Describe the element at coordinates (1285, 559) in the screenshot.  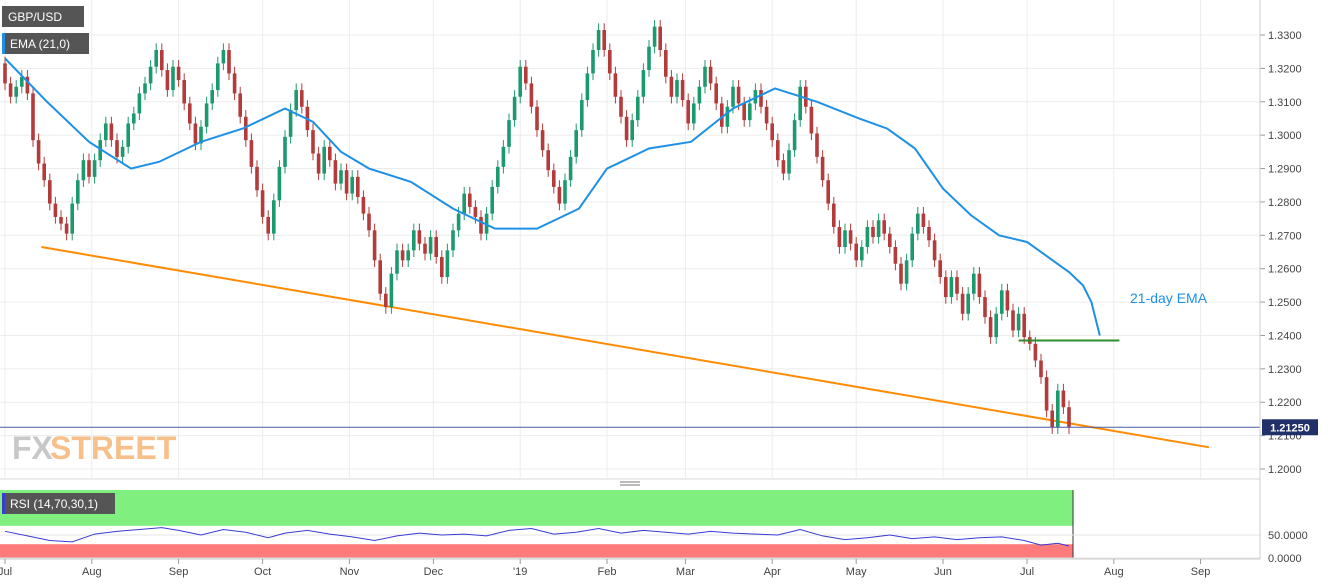
I see `rsi-tick-label: 0.0000` at that location.